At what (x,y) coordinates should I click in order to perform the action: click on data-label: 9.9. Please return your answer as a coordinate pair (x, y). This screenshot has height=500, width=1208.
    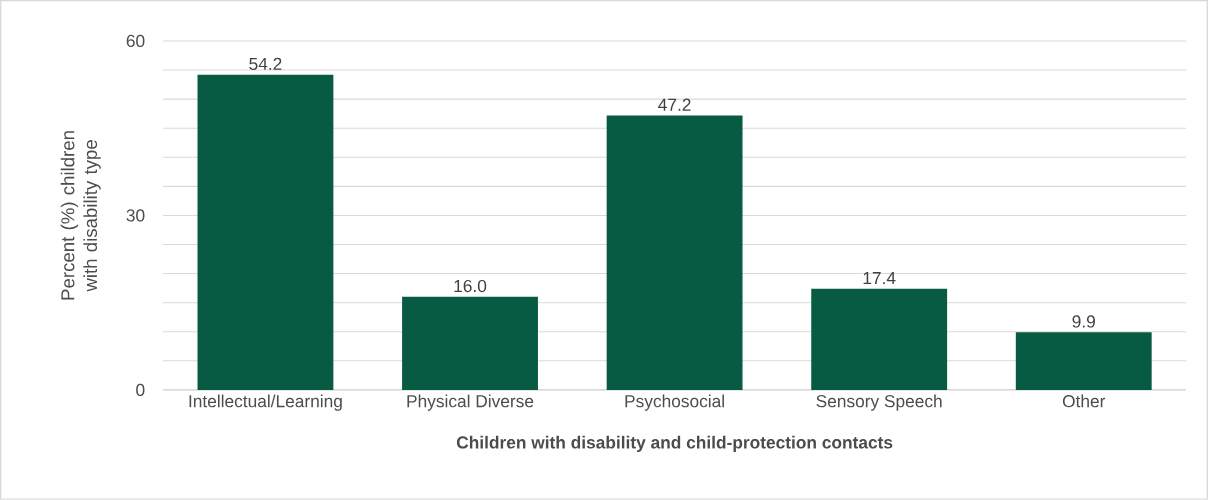
    Looking at the image, I should click on (1083, 321).